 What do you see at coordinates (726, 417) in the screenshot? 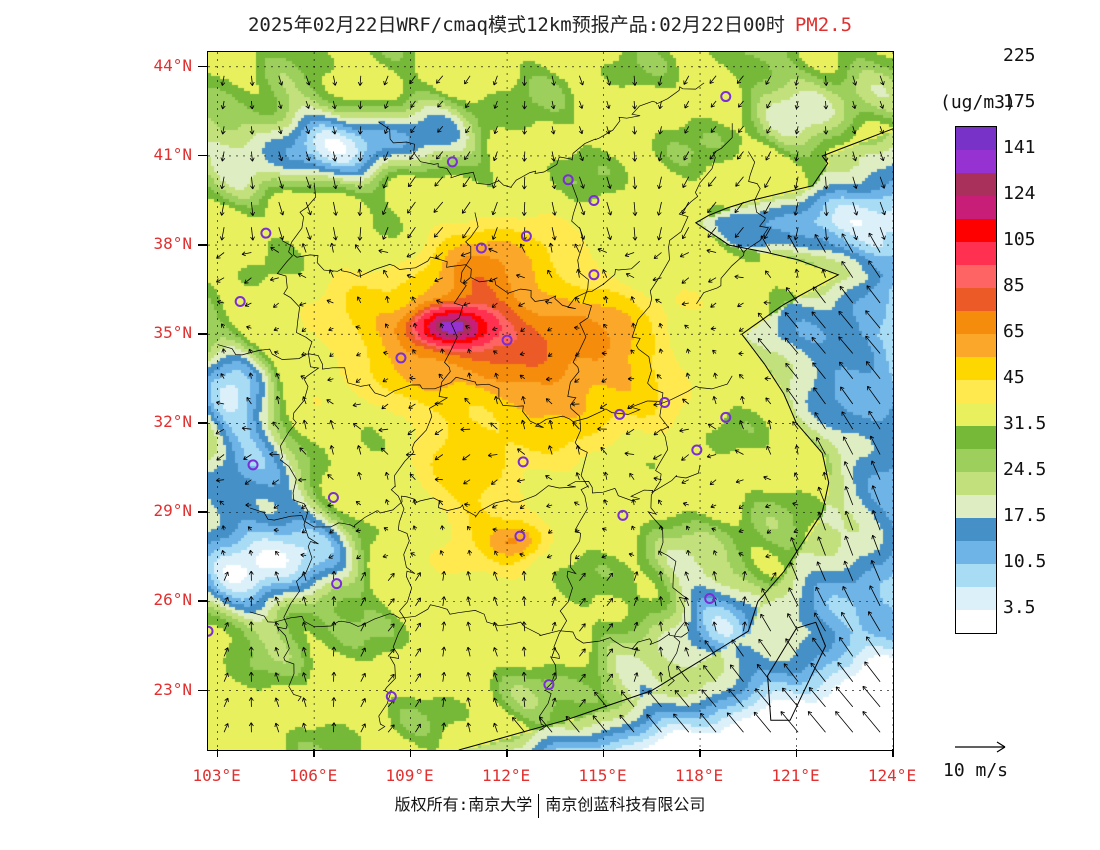
I see `city-marker-icon` at bounding box center [726, 417].